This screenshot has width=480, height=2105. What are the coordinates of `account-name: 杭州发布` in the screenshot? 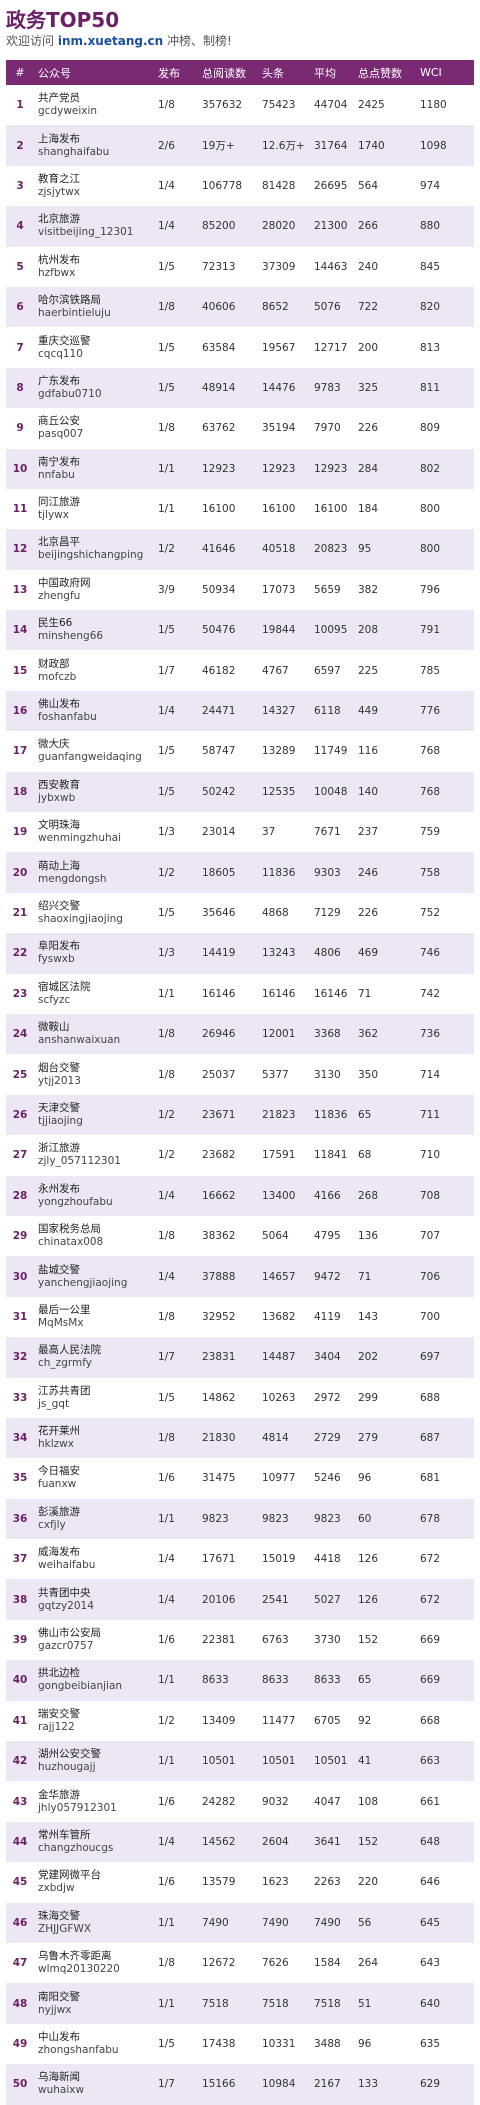 It's located at (59, 259).